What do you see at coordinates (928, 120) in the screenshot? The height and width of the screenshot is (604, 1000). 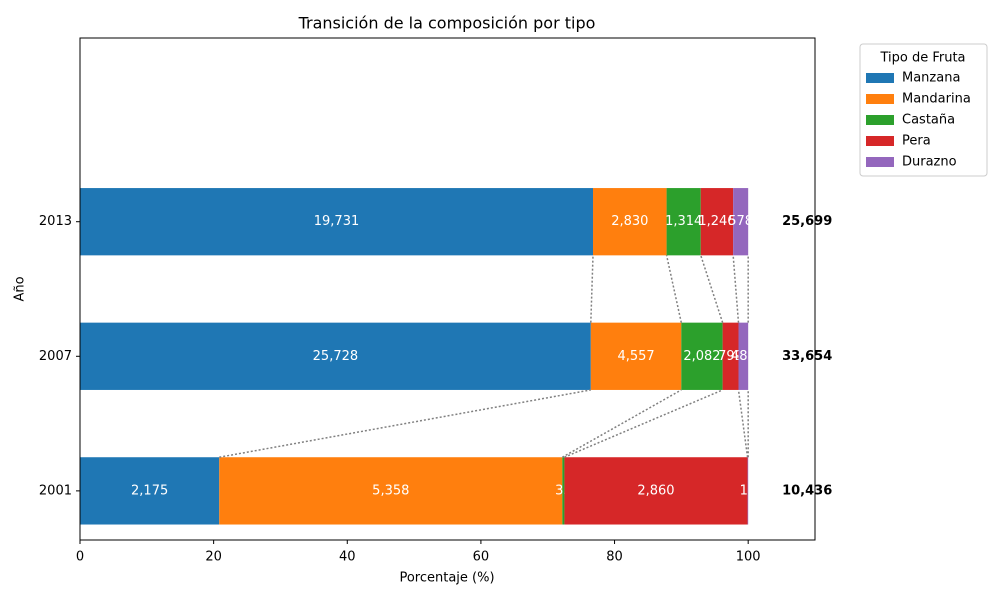 I see `legend-label: Castaña` at bounding box center [928, 120].